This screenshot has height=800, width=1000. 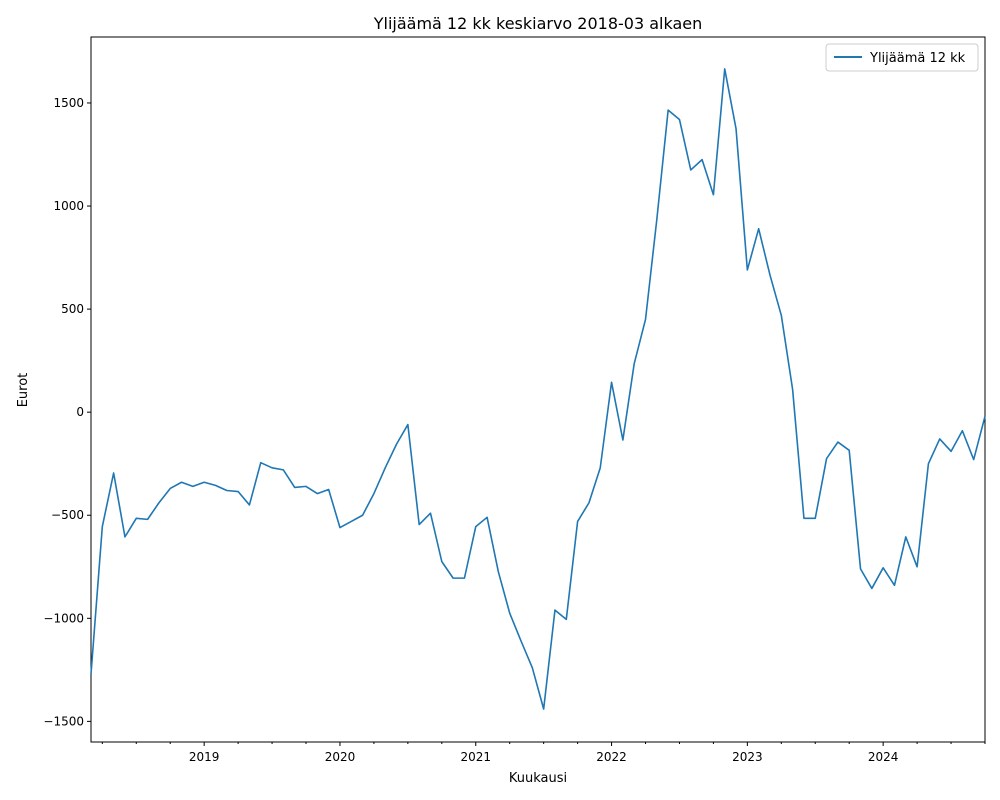 I want to click on x-tick-label: 2022, so click(x=611, y=757).